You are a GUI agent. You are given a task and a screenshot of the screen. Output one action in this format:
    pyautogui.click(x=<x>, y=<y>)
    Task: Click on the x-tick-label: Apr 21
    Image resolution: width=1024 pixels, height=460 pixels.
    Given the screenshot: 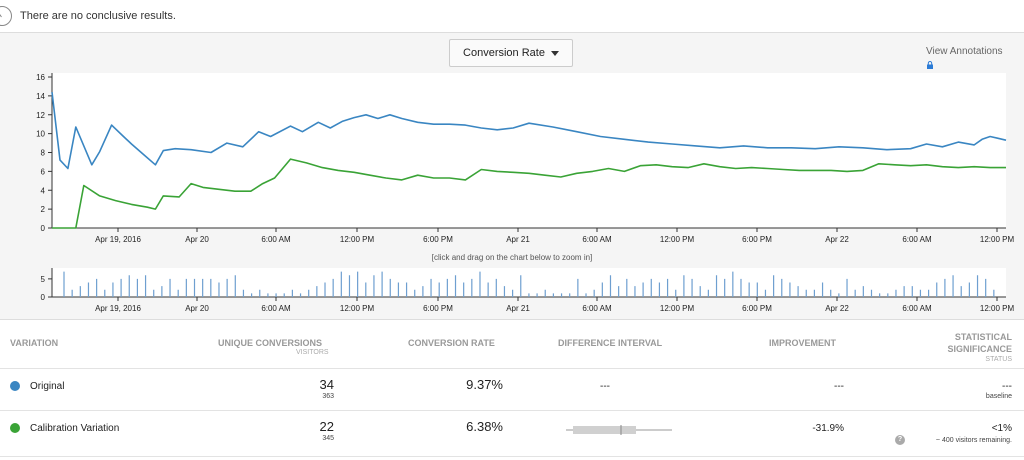 What is the action you would take?
    pyautogui.click(x=518, y=239)
    